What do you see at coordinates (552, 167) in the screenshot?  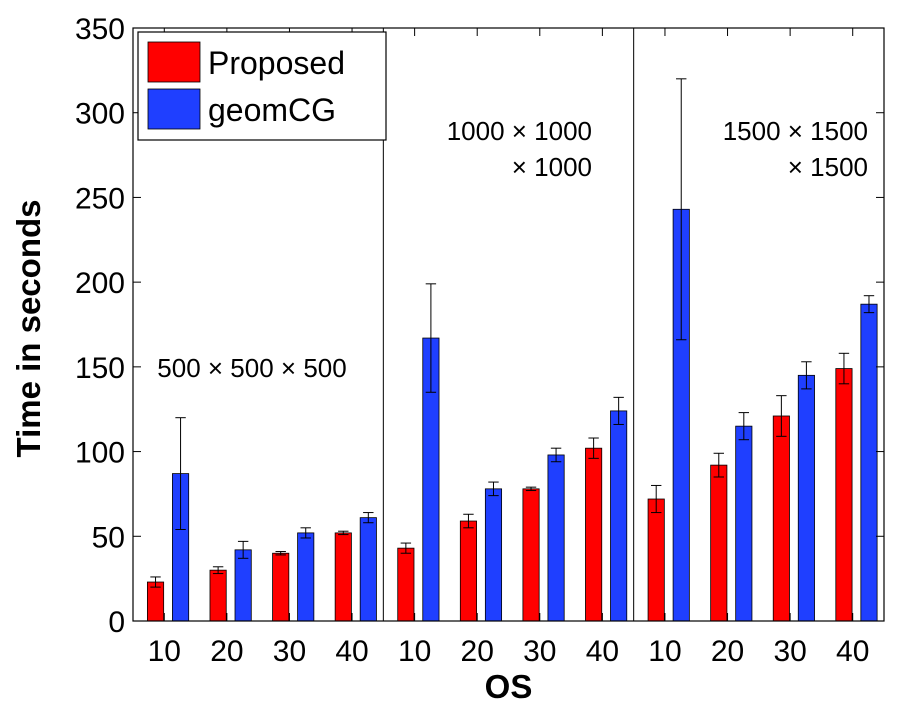 I see `group-label-1-line-1: × 1000` at bounding box center [552, 167].